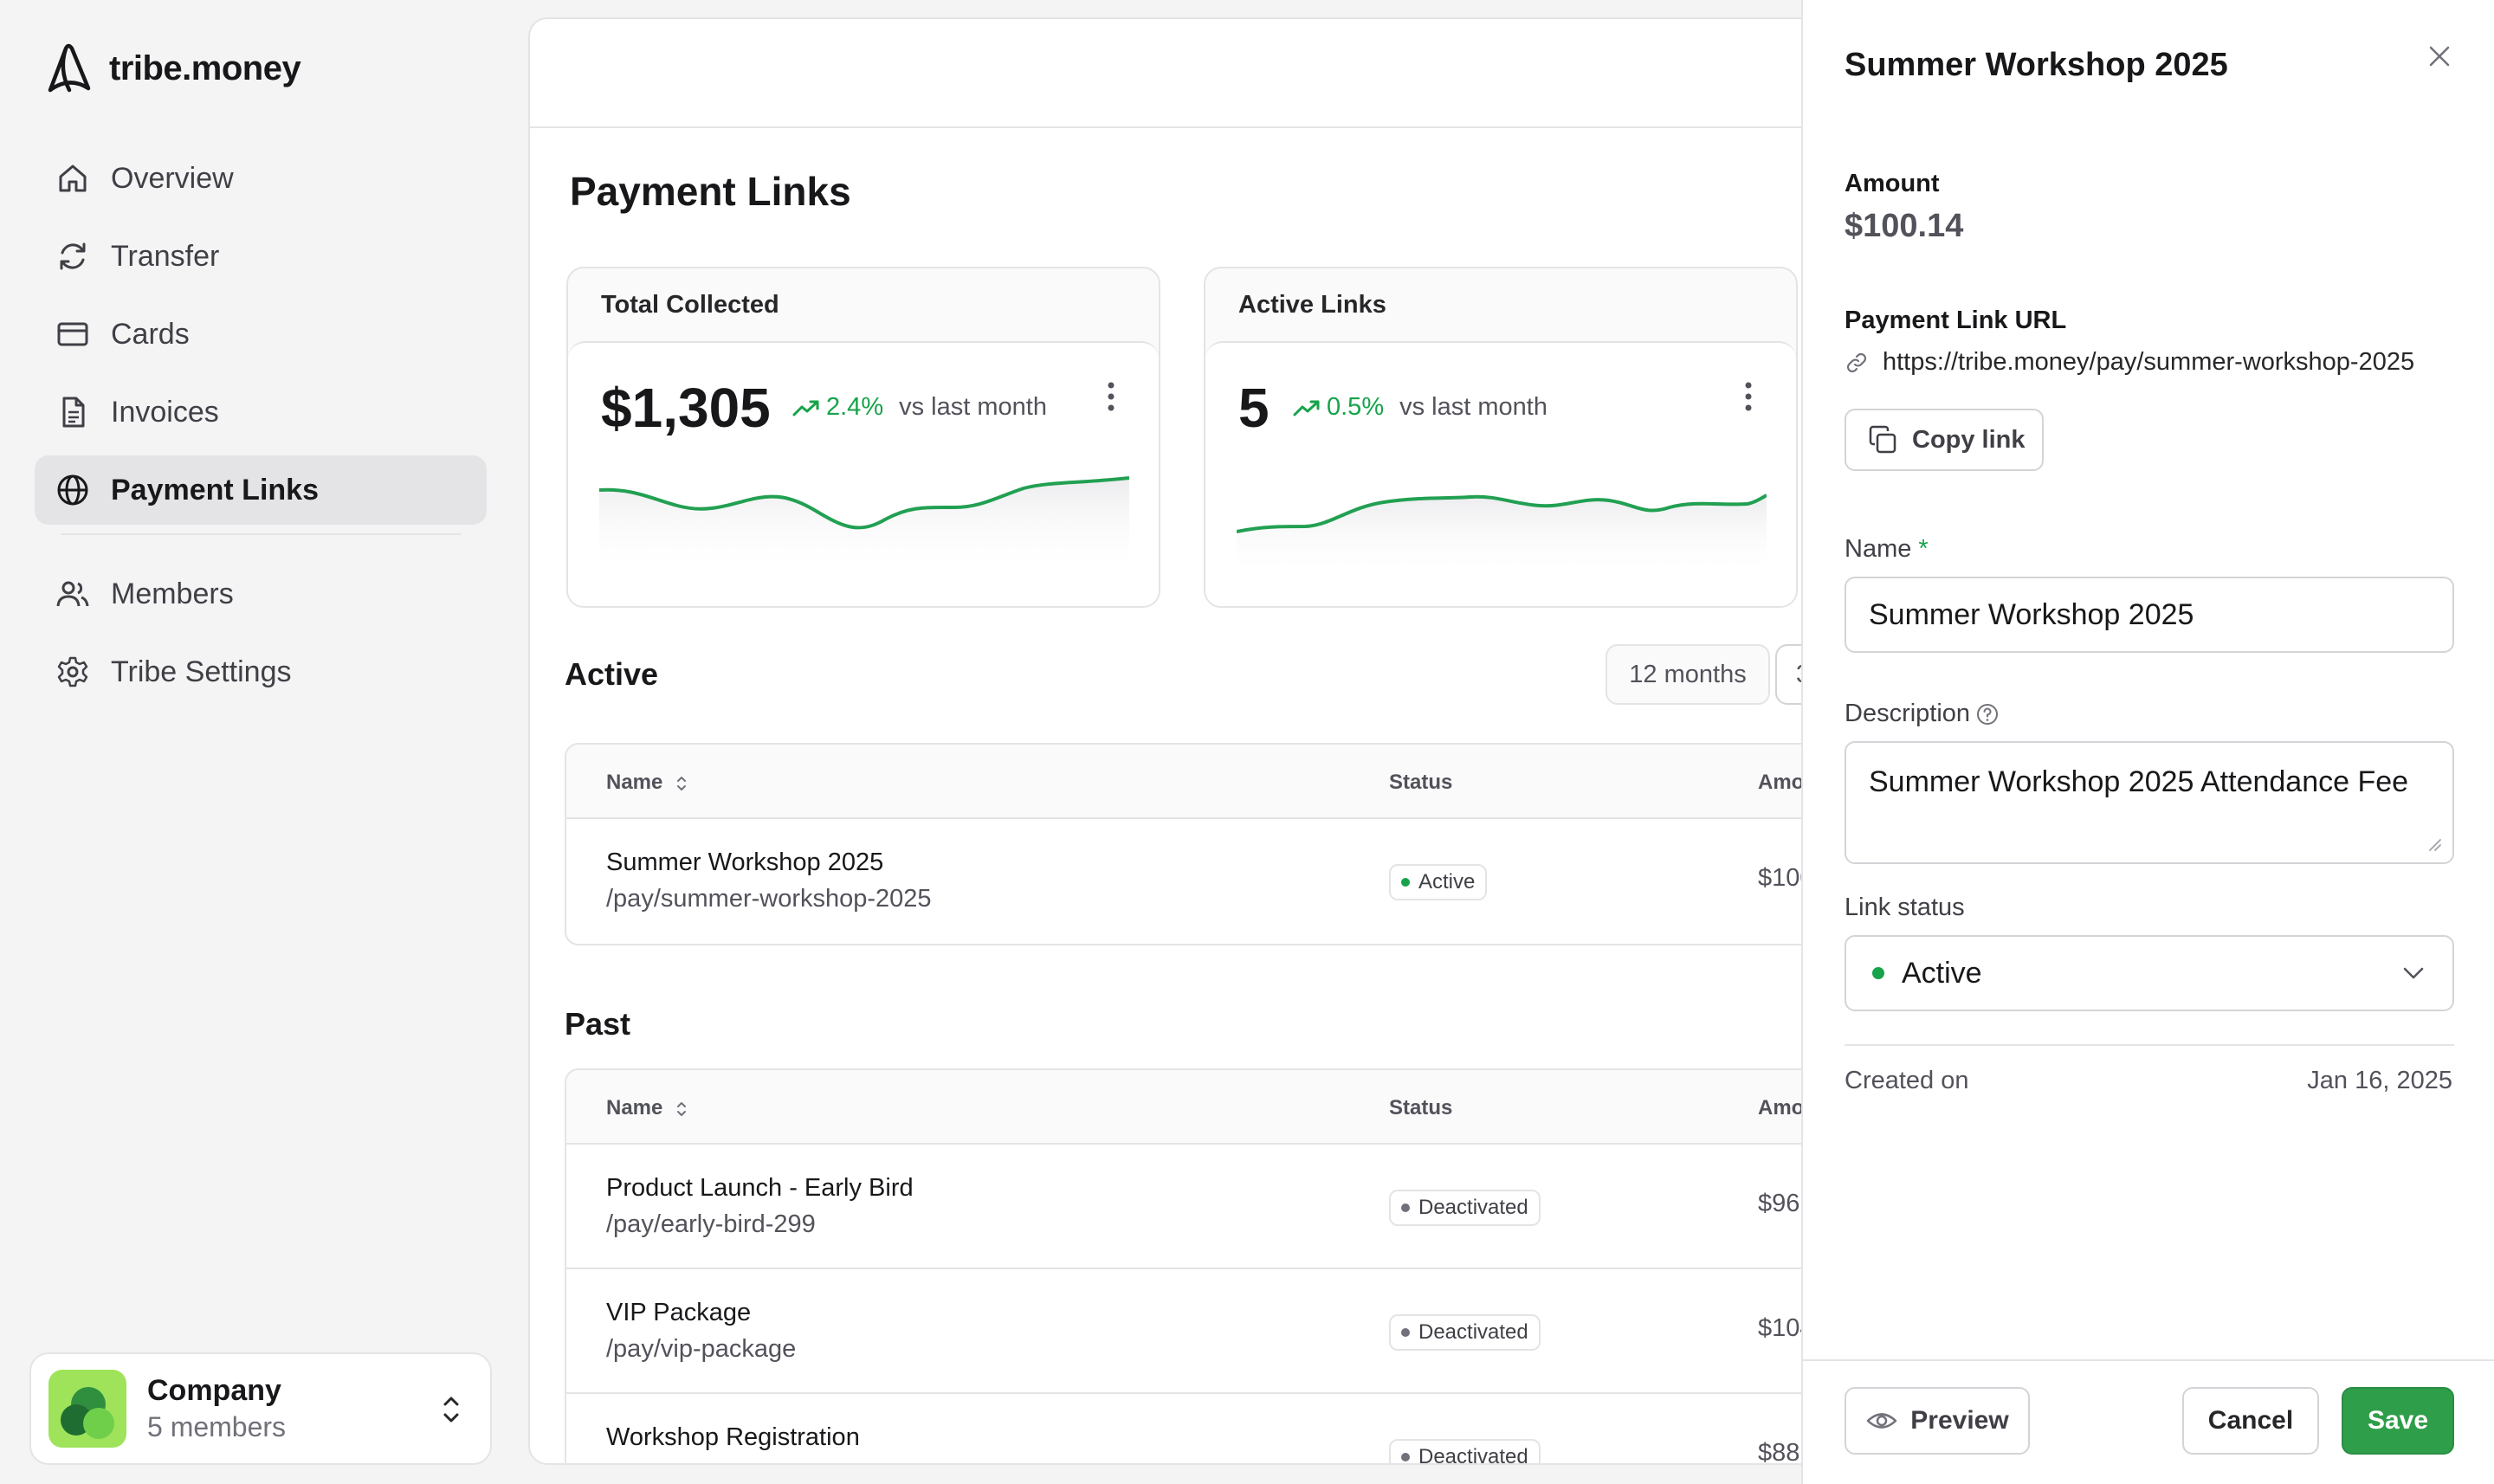 This screenshot has width=2494, height=1484. What do you see at coordinates (2413, 973) in the screenshot?
I see `chevron-down-icon` at bounding box center [2413, 973].